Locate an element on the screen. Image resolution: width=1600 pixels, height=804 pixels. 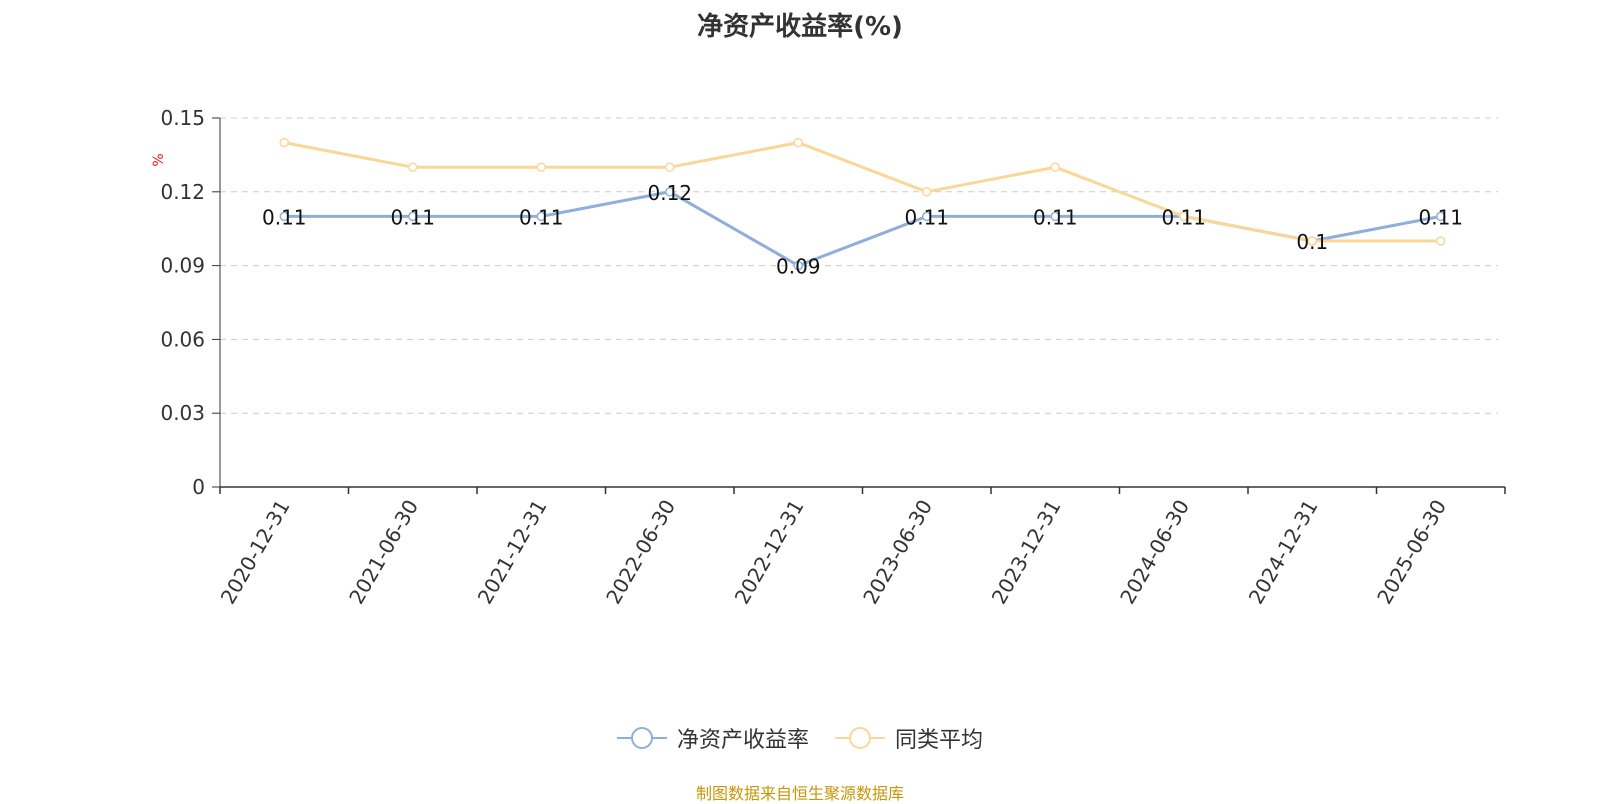
series-lines is located at coordinates (862, 204).